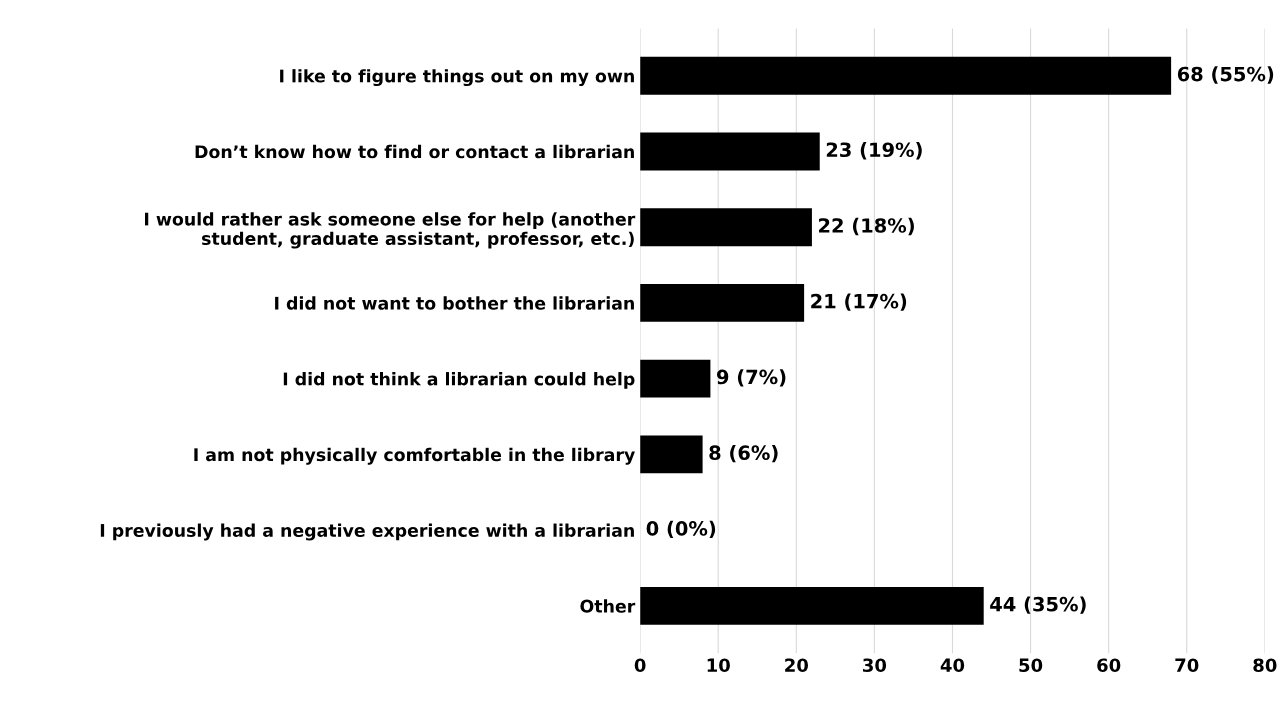 The width and height of the screenshot is (1288, 710). Describe the element at coordinates (866, 226) in the screenshot. I see `data-label: 22 (18%)` at that location.